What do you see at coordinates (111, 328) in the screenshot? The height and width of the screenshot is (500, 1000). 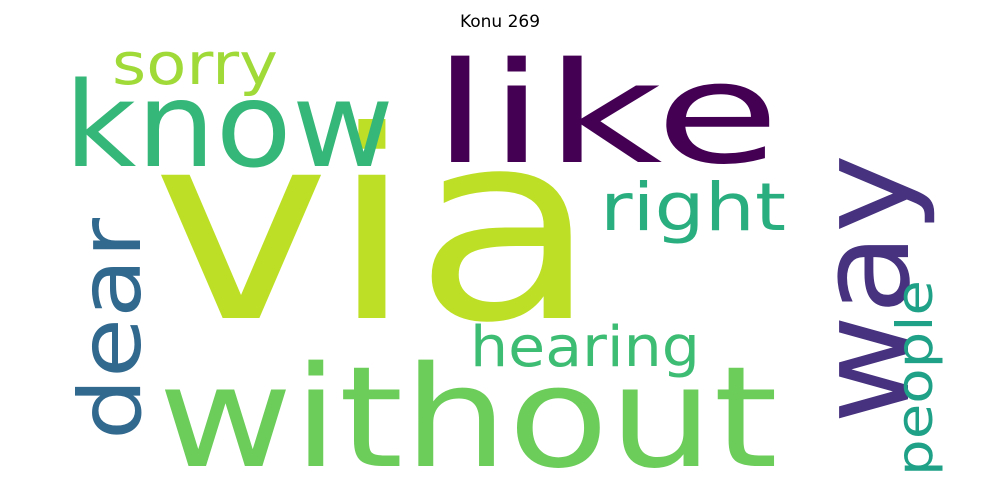 I see `word-dear: dear` at bounding box center [111, 328].